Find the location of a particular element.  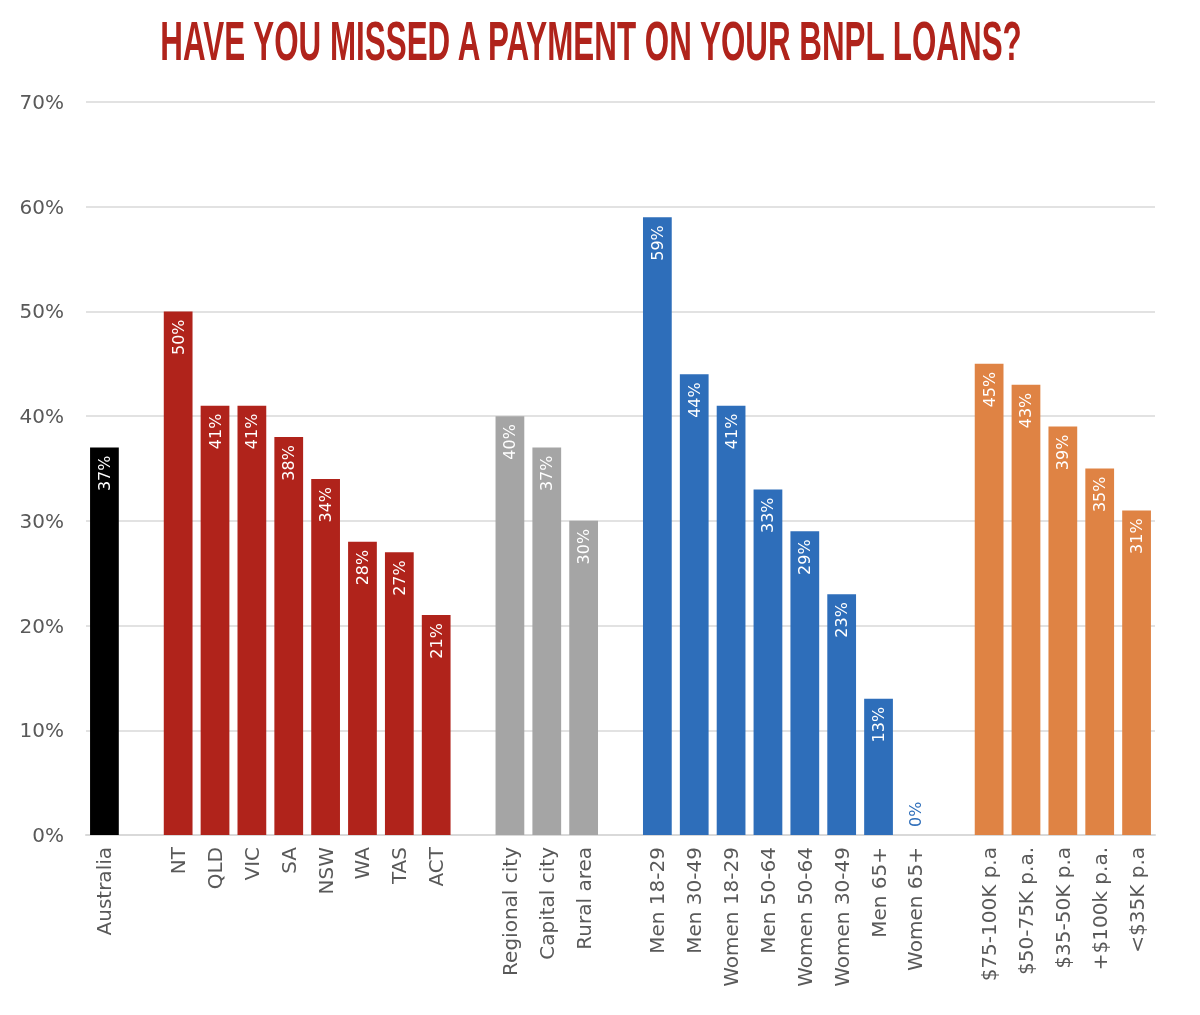

x-tick-label: $50-75K p.a. is located at coordinates (1025, 911).